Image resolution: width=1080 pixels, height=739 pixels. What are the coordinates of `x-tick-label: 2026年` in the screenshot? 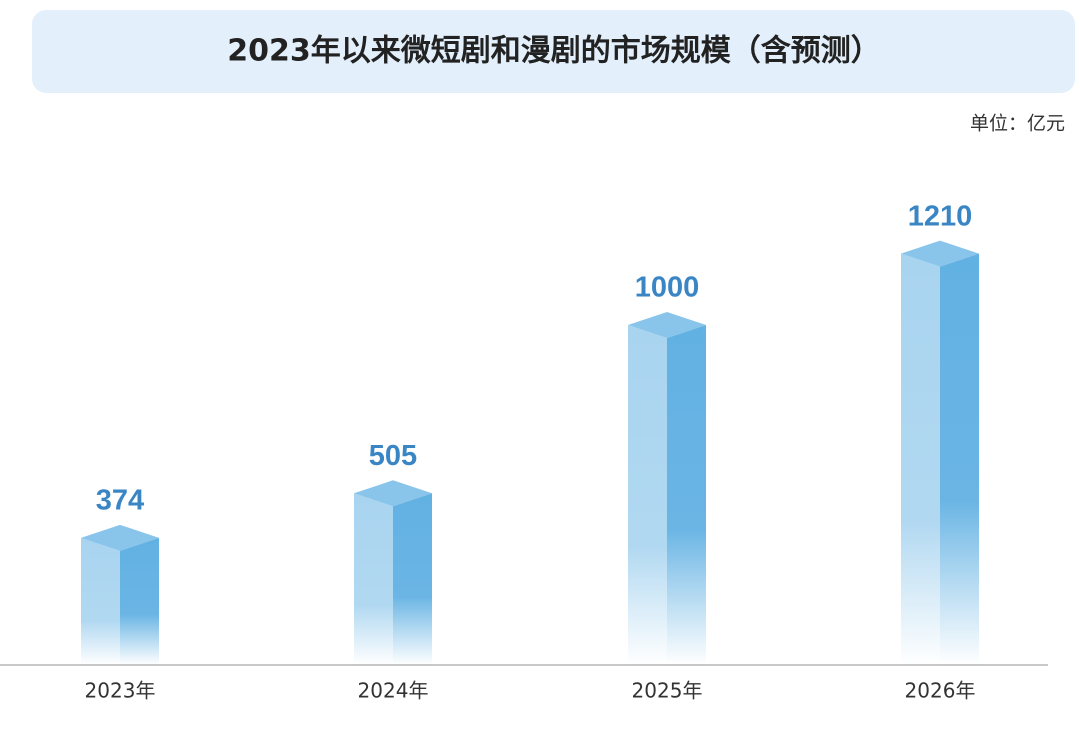 It's located at (940, 691).